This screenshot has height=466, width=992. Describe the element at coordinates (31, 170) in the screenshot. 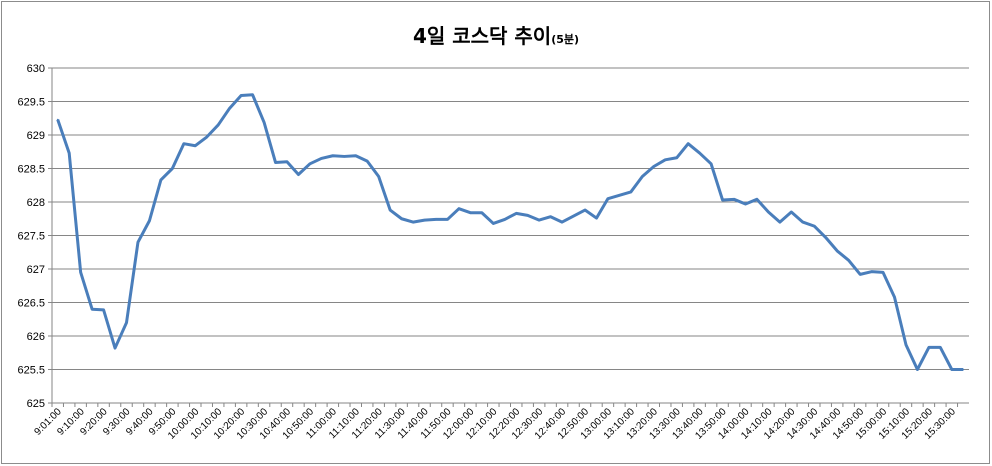

I see `y-tick-label: 628.5` at that location.